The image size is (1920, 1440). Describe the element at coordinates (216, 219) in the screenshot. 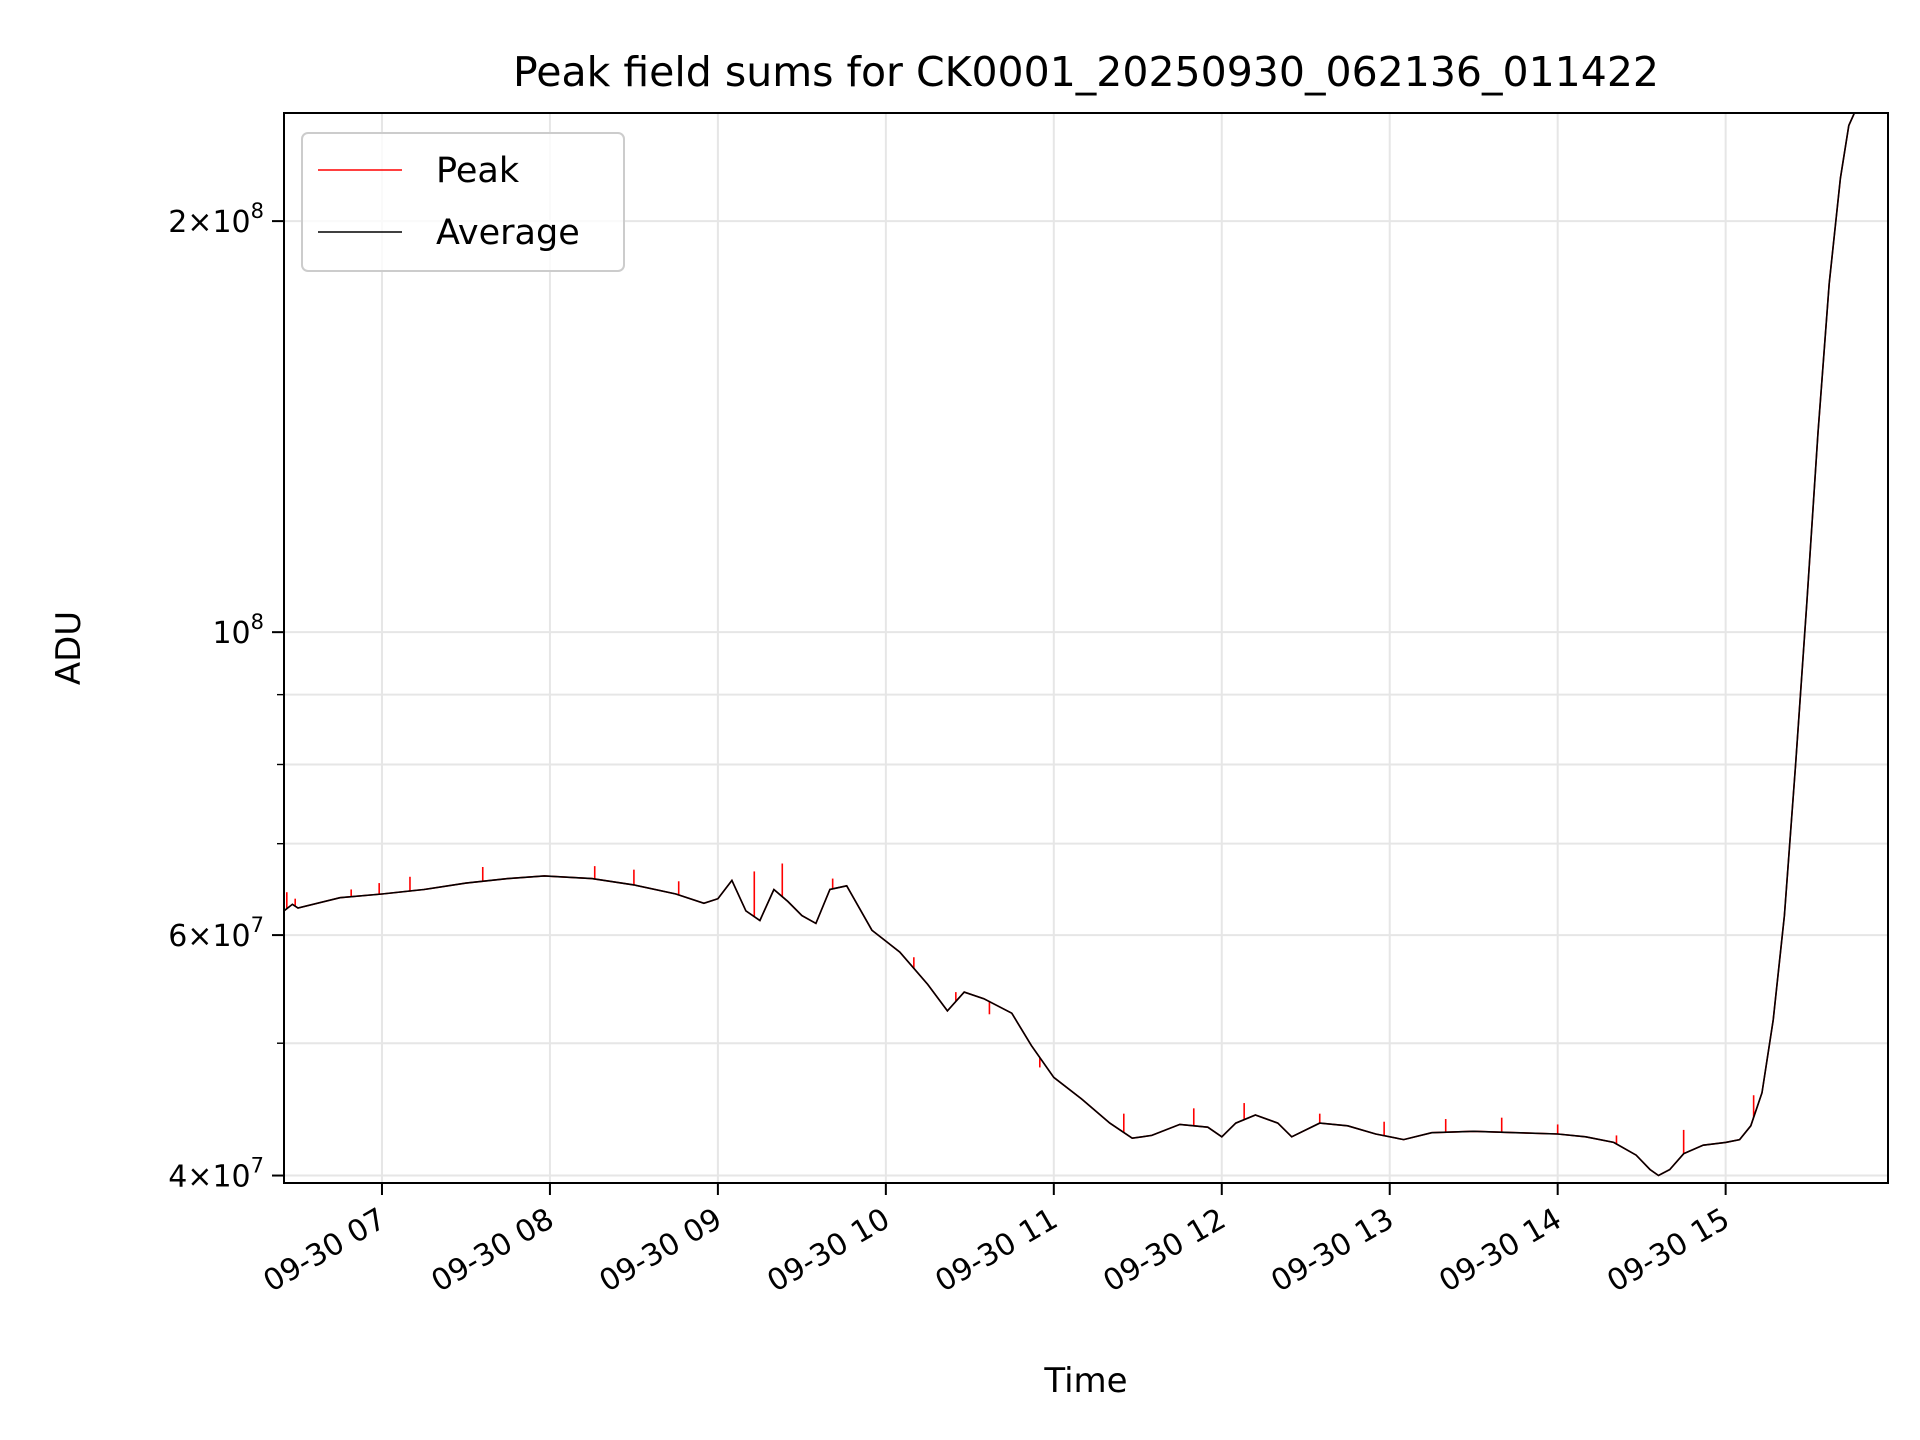

I see `y-tick-label: 2×108` at that location.